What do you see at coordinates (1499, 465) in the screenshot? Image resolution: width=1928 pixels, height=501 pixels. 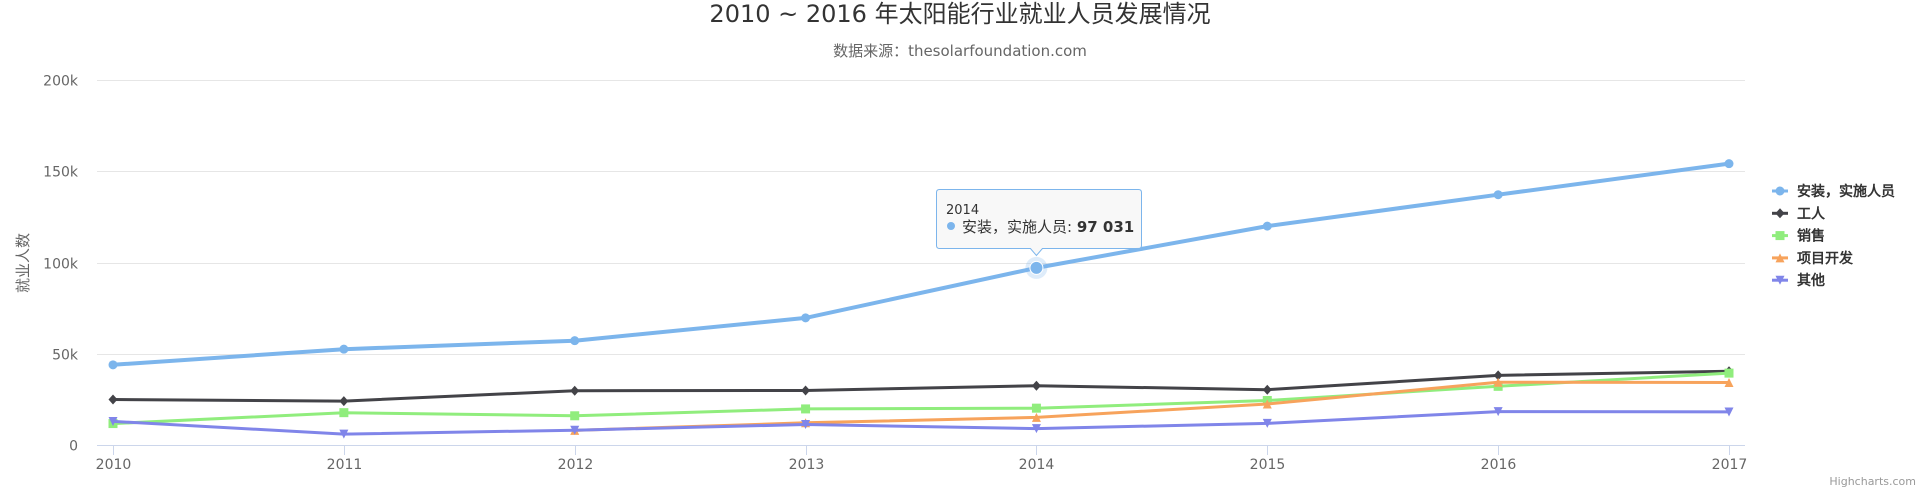 I see `x-tick-label: 2016` at bounding box center [1499, 465].